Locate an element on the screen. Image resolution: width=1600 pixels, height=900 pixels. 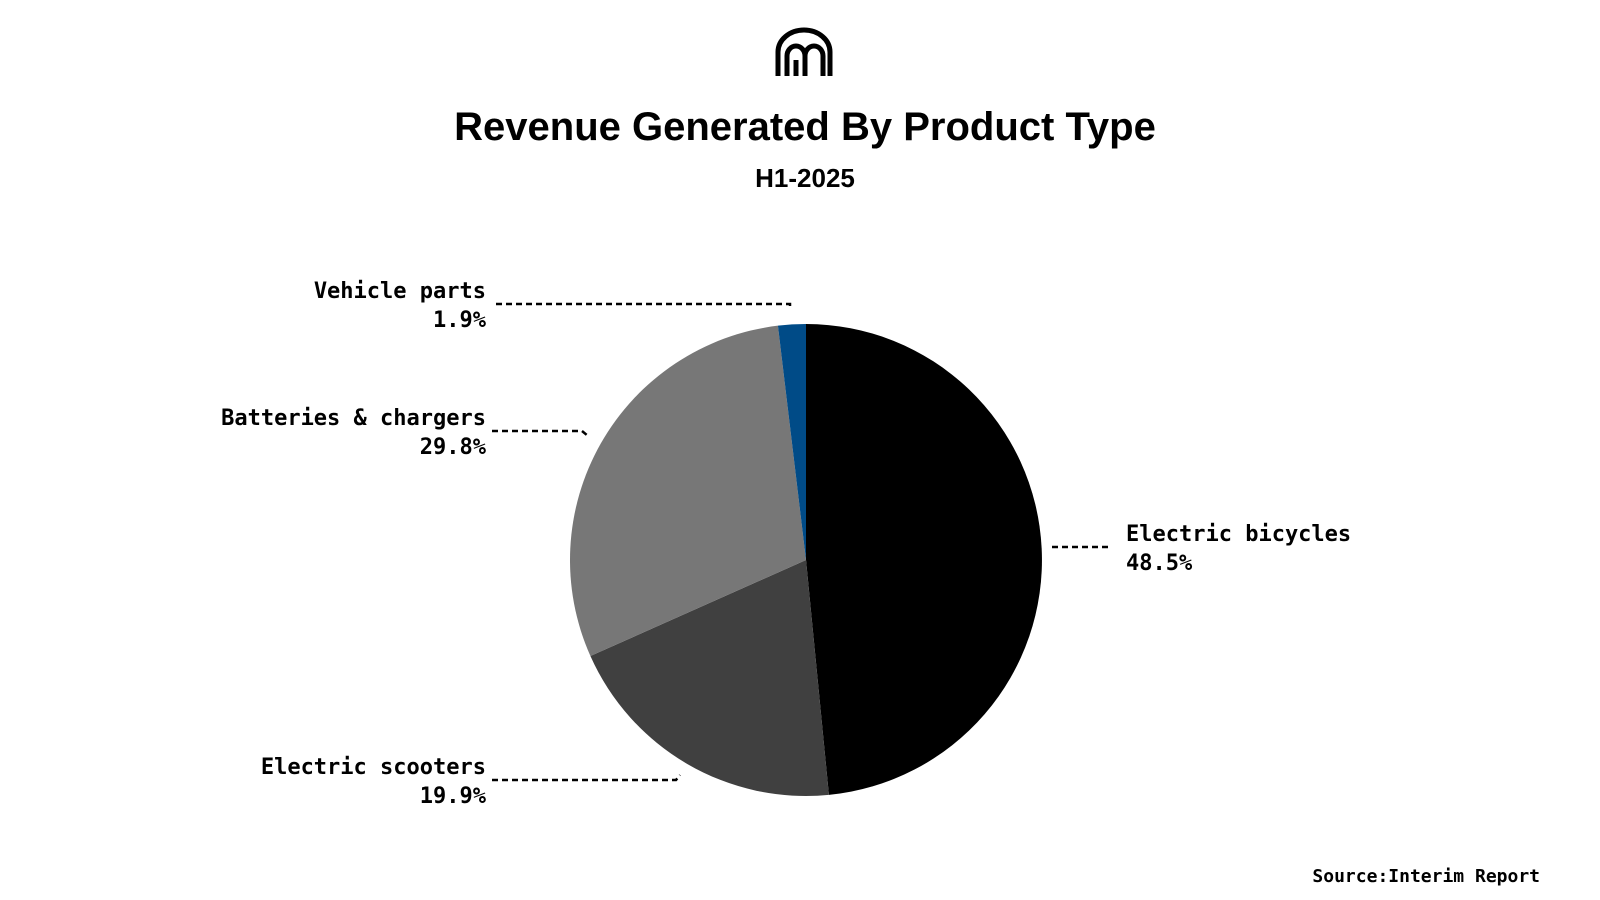
slice-label-vehicle-parts: Vehicle parts is located at coordinates (400, 291).